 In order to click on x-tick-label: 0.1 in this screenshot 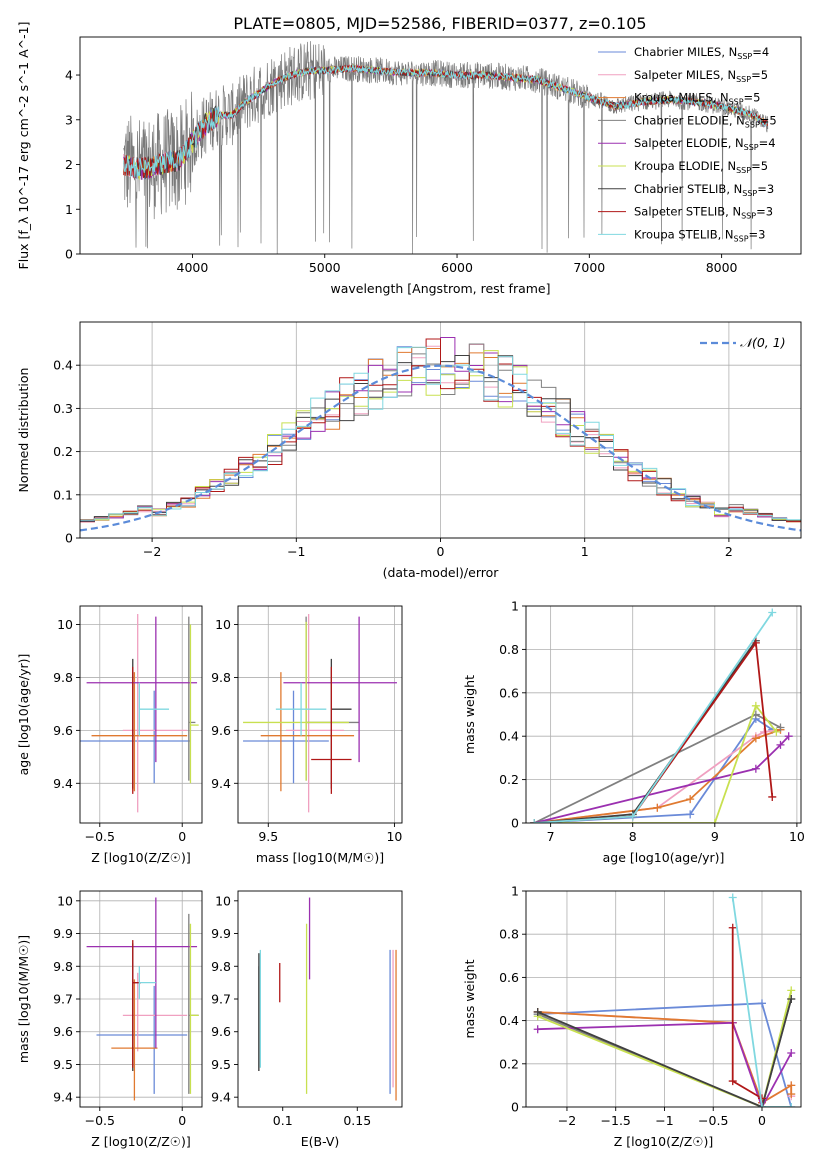, I will do `click(283, 1120)`.